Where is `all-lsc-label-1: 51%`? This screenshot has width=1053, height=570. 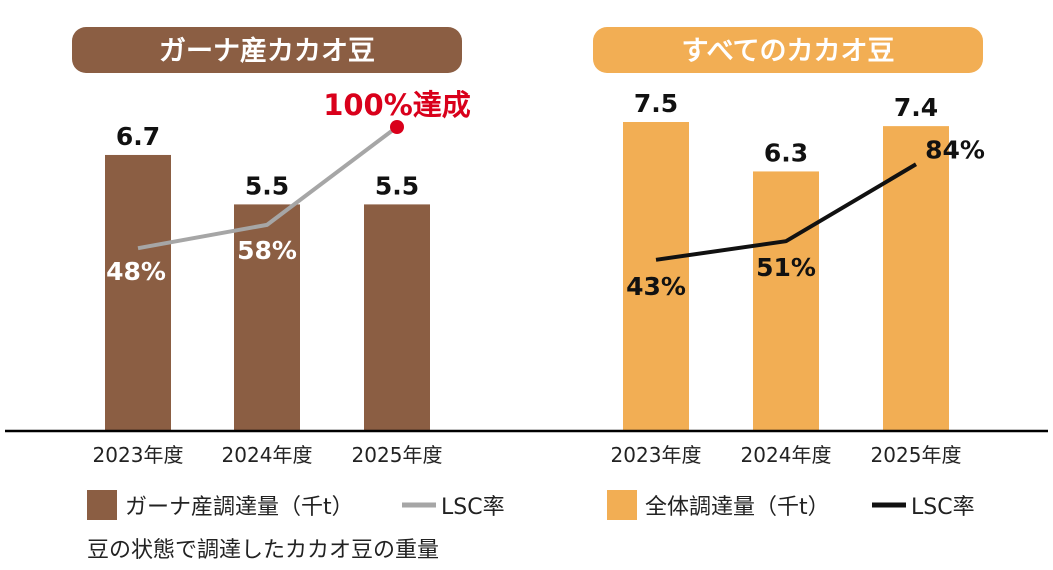
all-lsc-label-1: 51% is located at coordinates (786, 267).